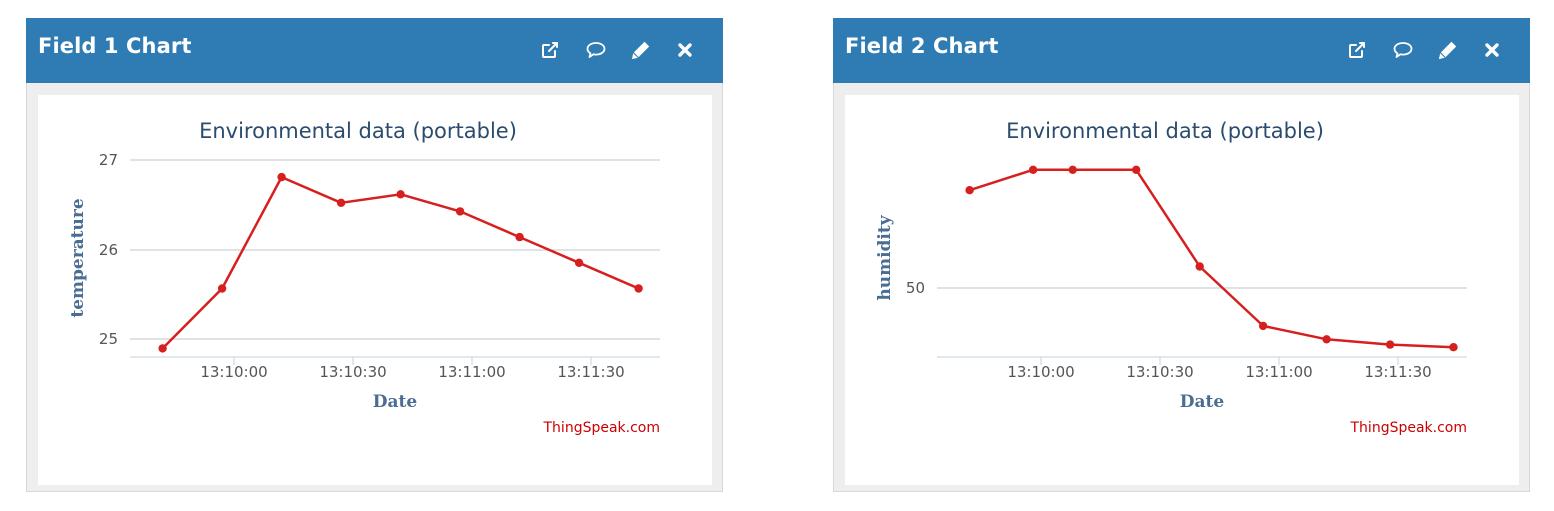 The width and height of the screenshot is (1554, 511). I want to click on y-tick-label: 27, so click(108, 160).